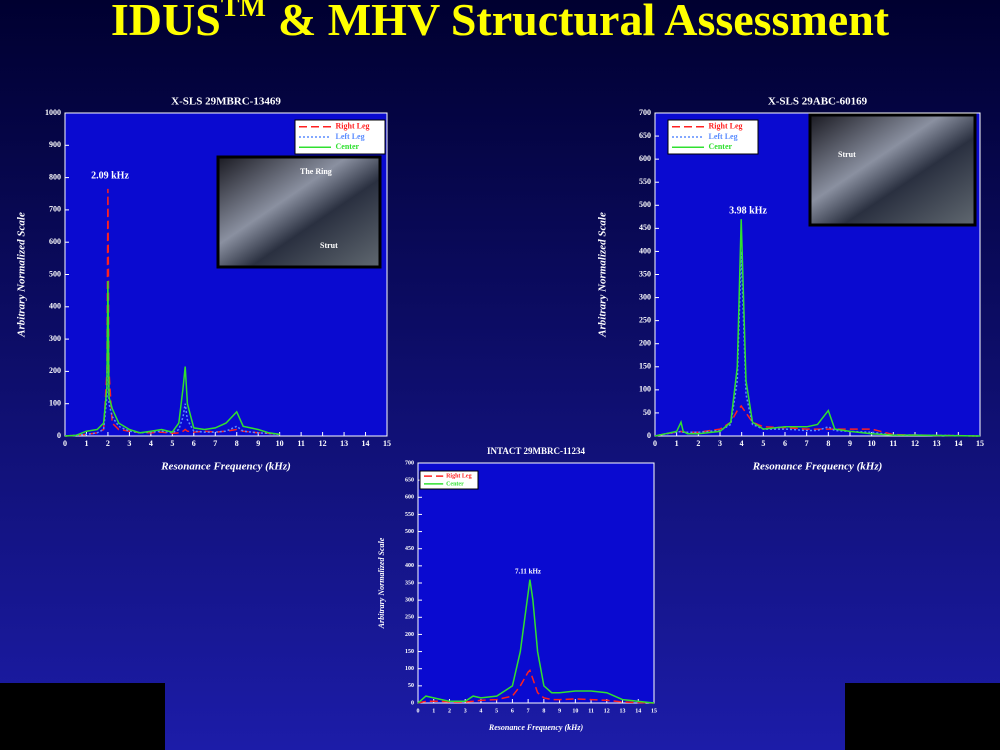  Describe the element at coordinates (512, 711) in the screenshot. I see `x-tick-label: 6` at that location.